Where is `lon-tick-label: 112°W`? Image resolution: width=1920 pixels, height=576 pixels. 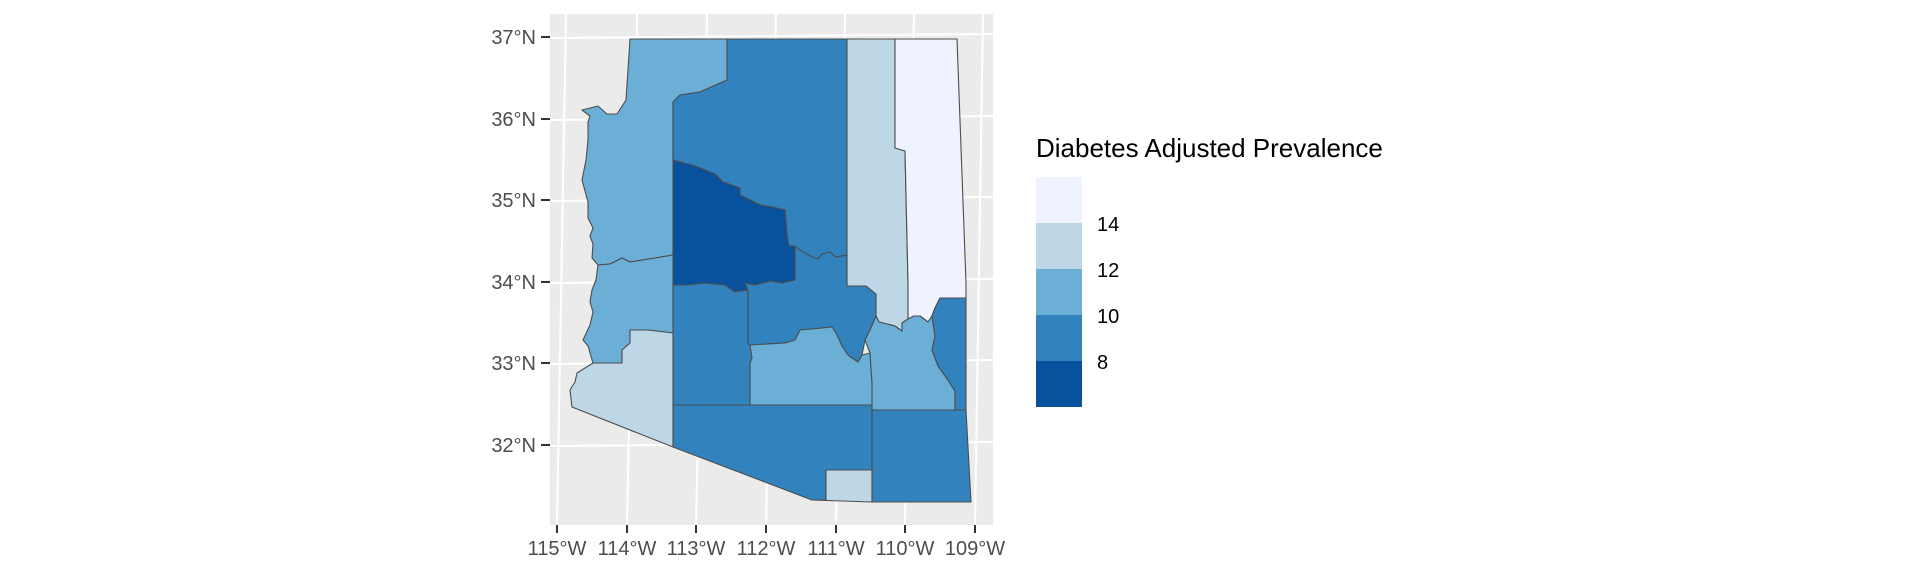
lon-tick-label: 112°W is located at coordinates (766, 549).